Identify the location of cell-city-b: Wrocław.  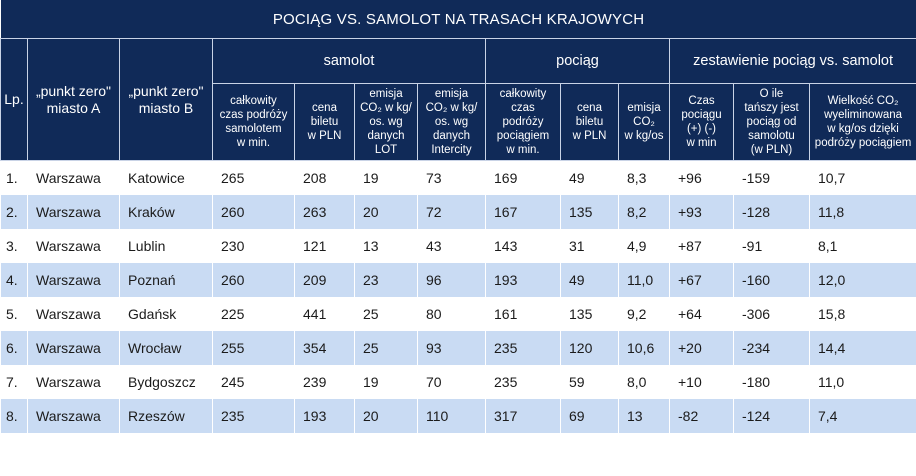
(166, 348).